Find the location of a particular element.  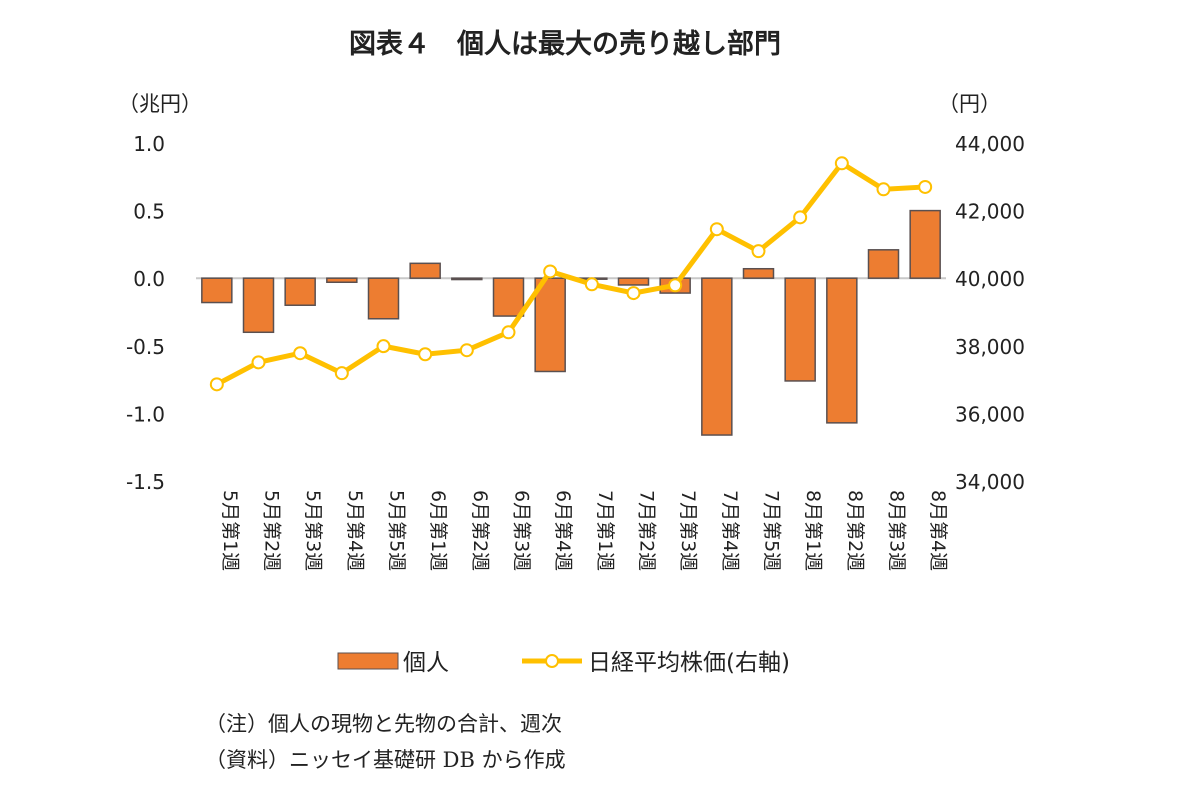

x-tick-label: 7月第1週 is located at coordinates (605, 530).